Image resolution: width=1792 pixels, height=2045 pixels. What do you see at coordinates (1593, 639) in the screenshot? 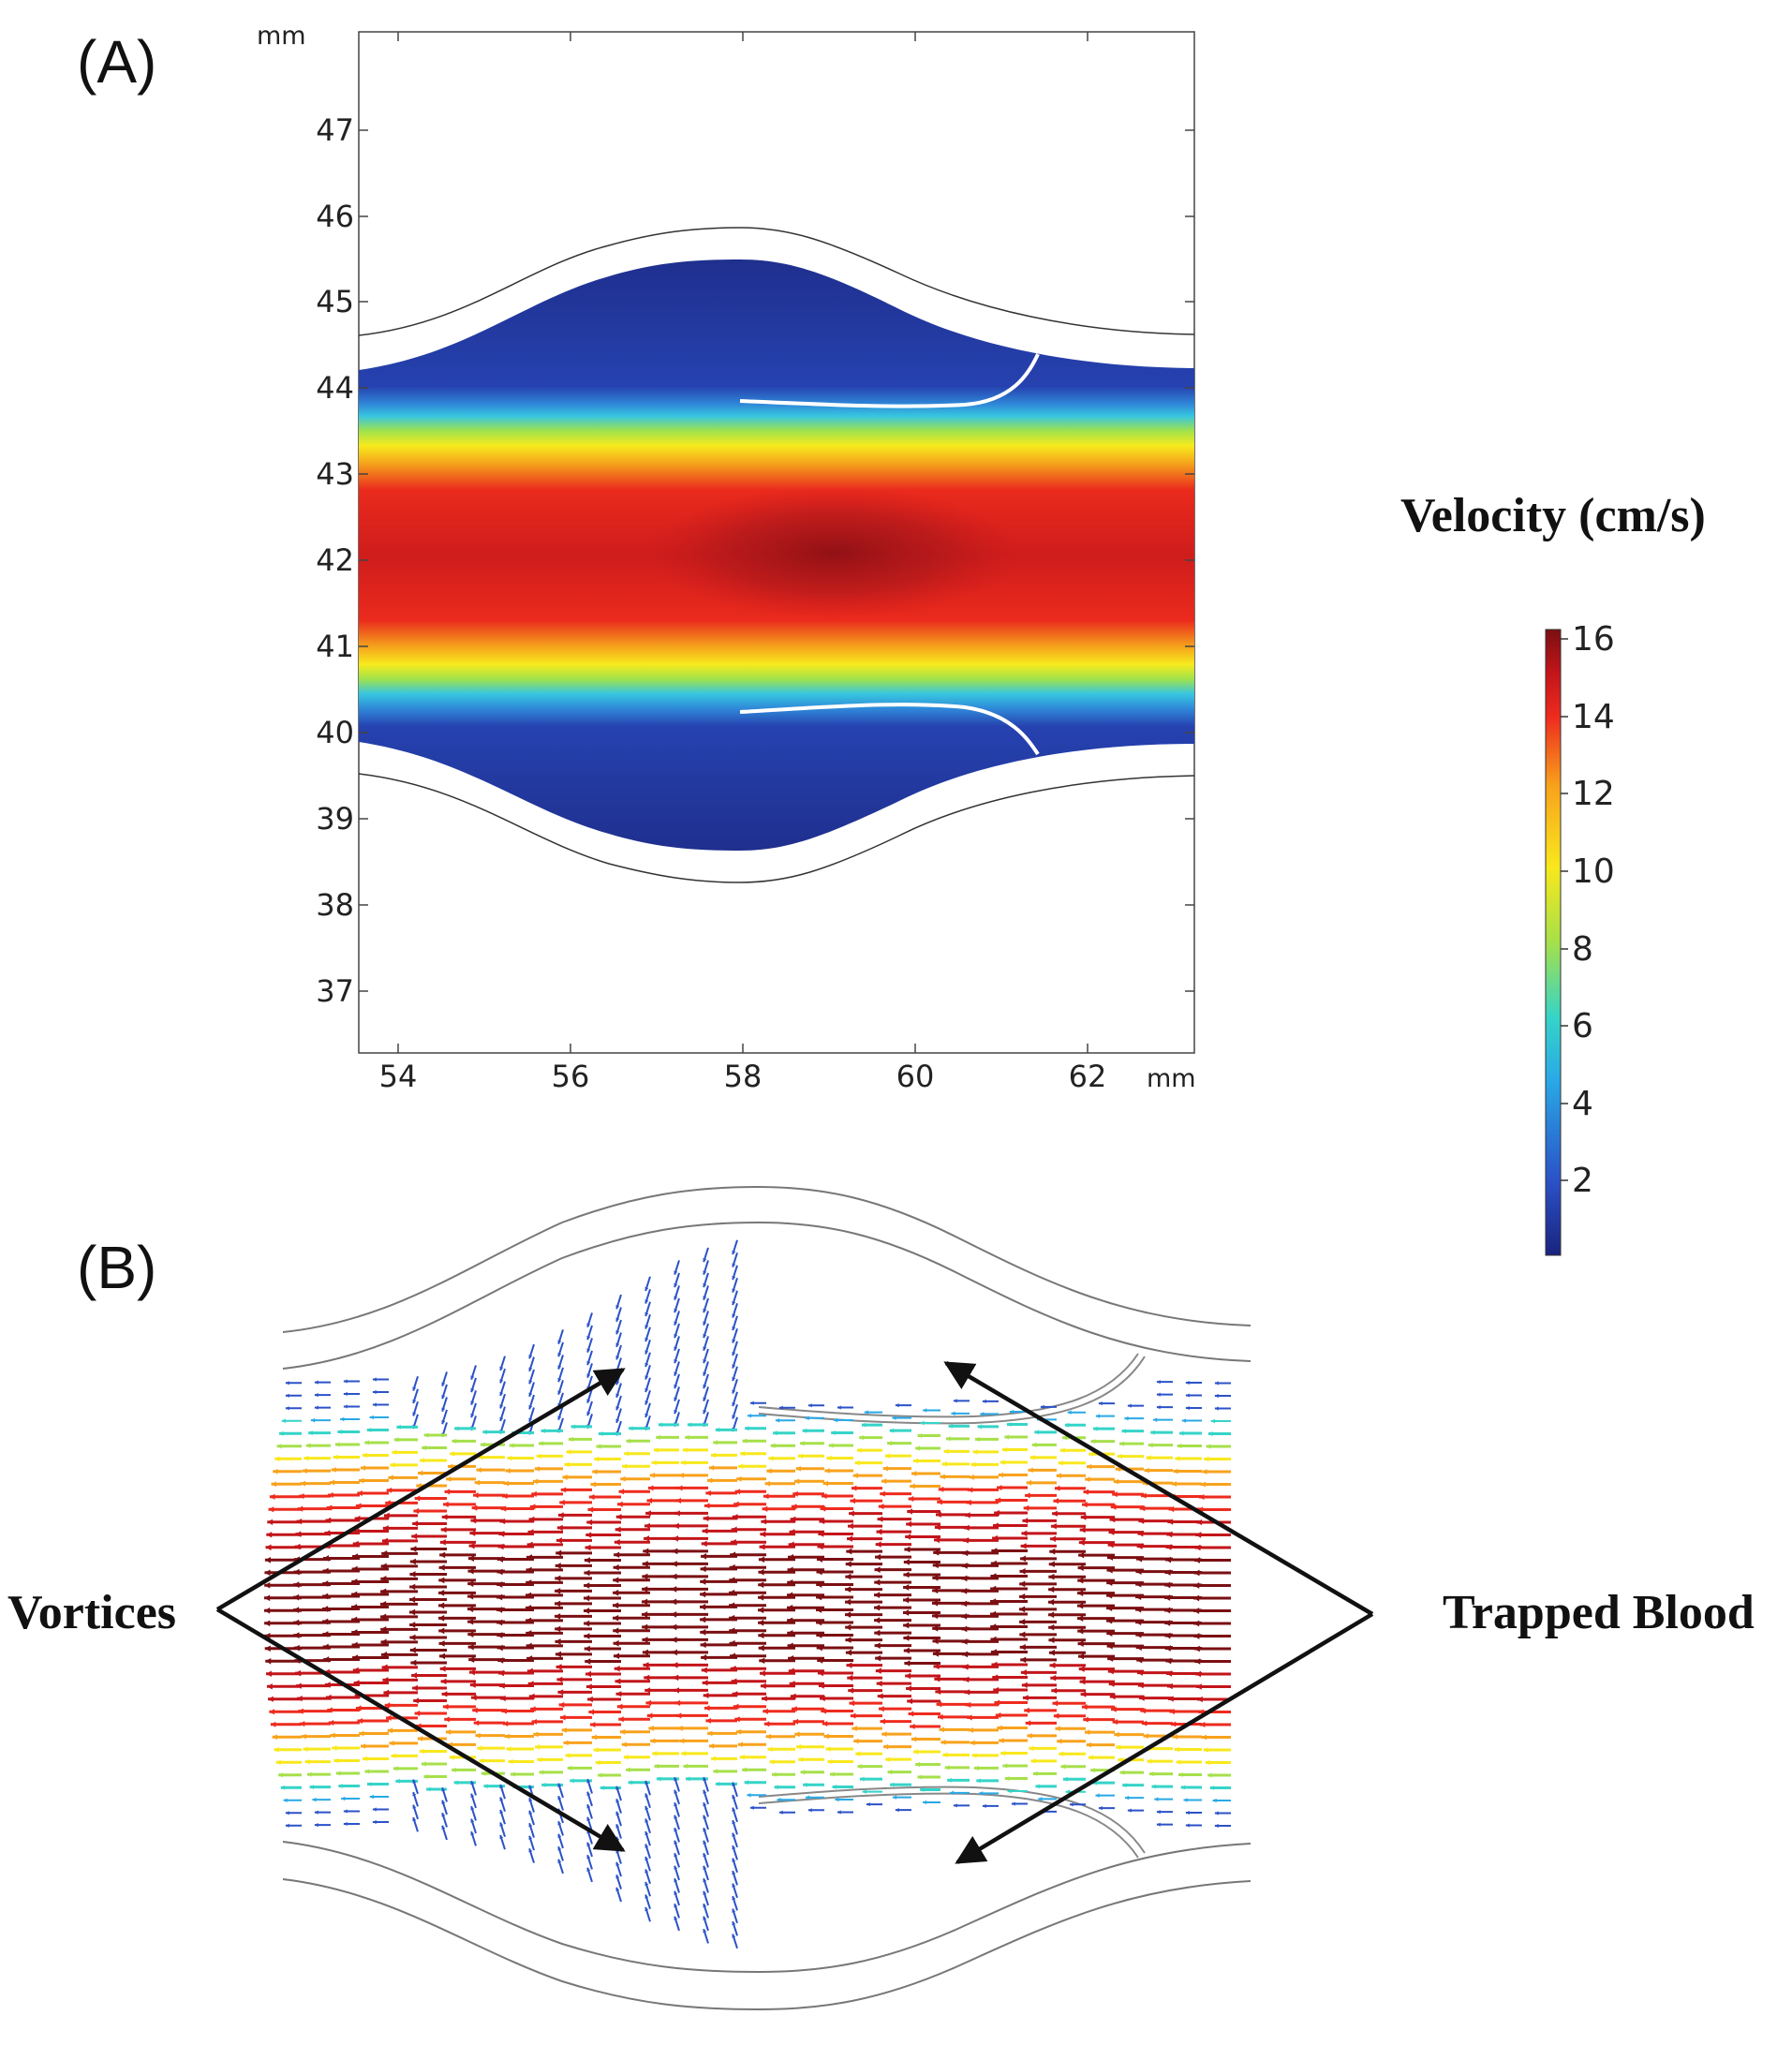
I see `colorbar-tick-label: 16` at bounding box center [1593, 639].